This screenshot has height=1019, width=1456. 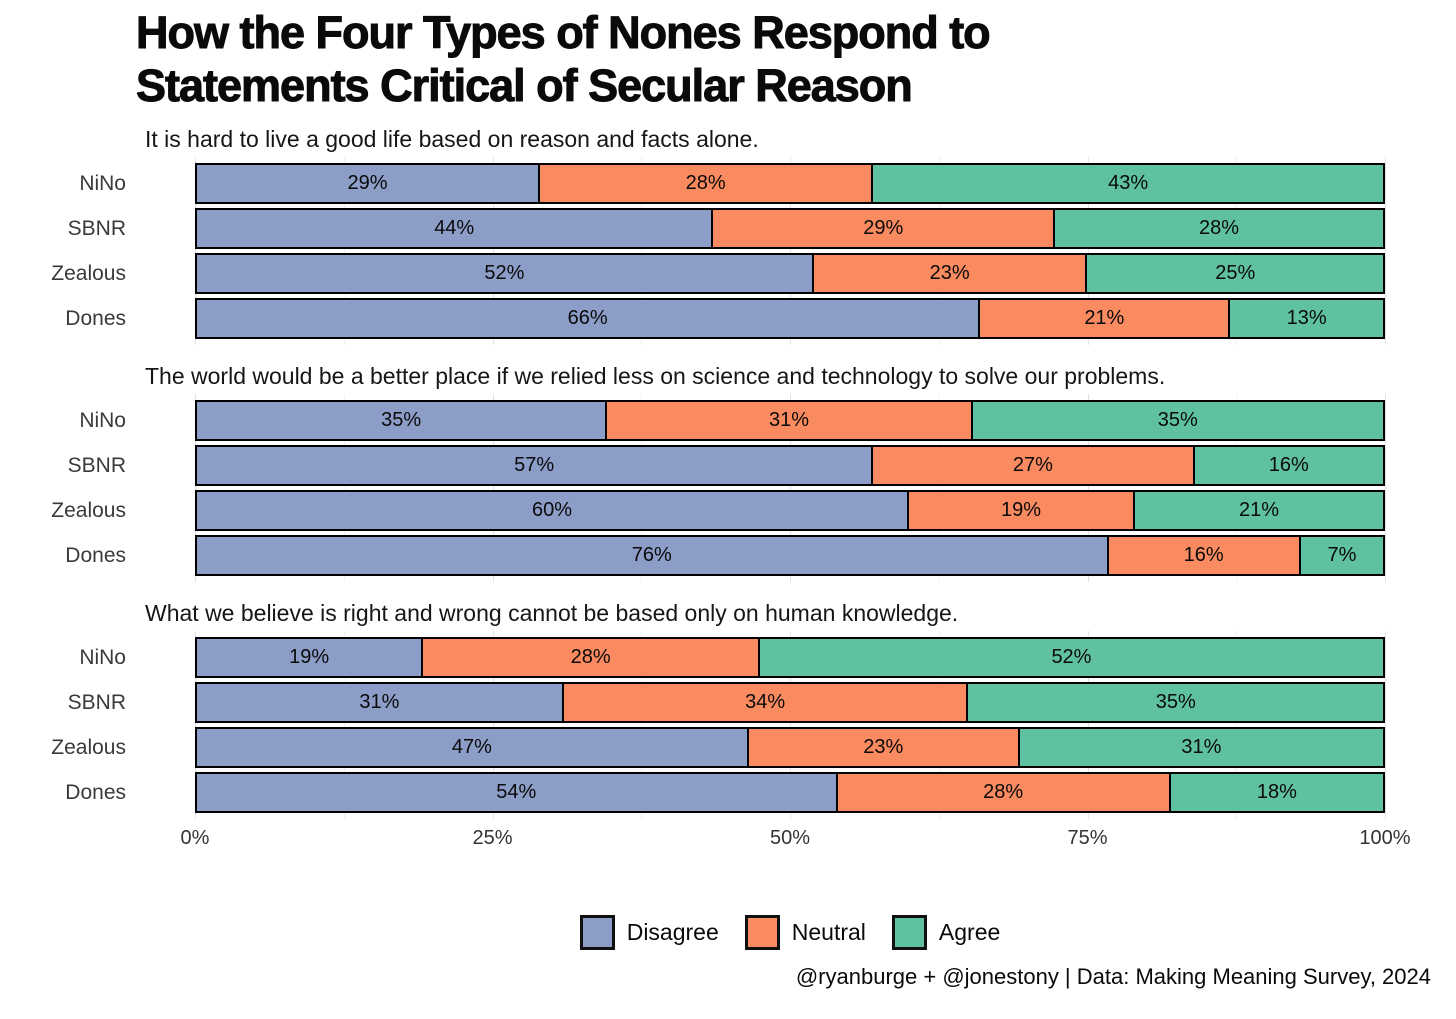 I want to click on bar-segment-agree: 43%, so click(x=1129, y=183).